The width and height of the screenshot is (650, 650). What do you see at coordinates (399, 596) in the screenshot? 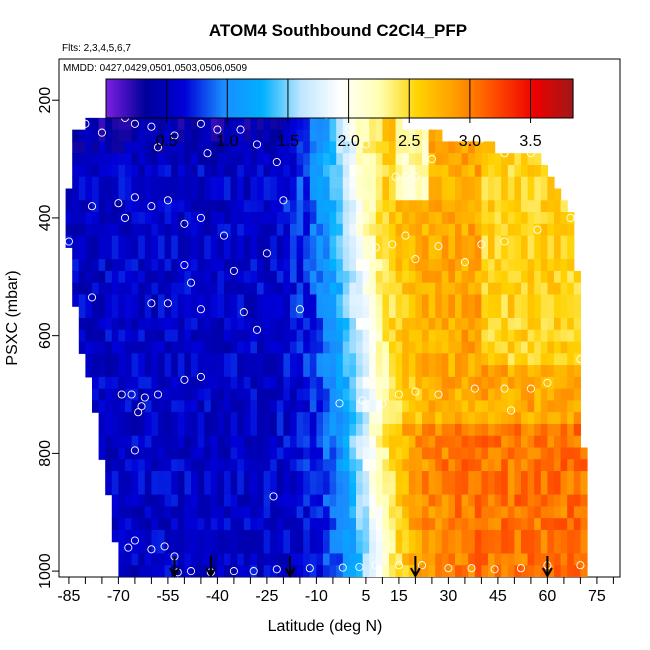
I see `x-tick-label: 15` at bounding box center [399, 596].